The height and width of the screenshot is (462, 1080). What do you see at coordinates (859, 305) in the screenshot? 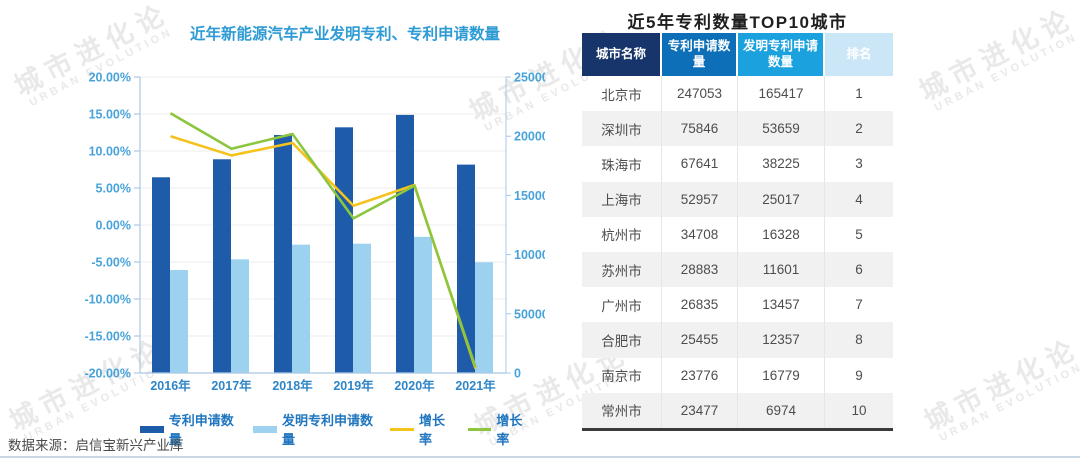
I see `table-cell: 7` at bounding box center [859, 305].